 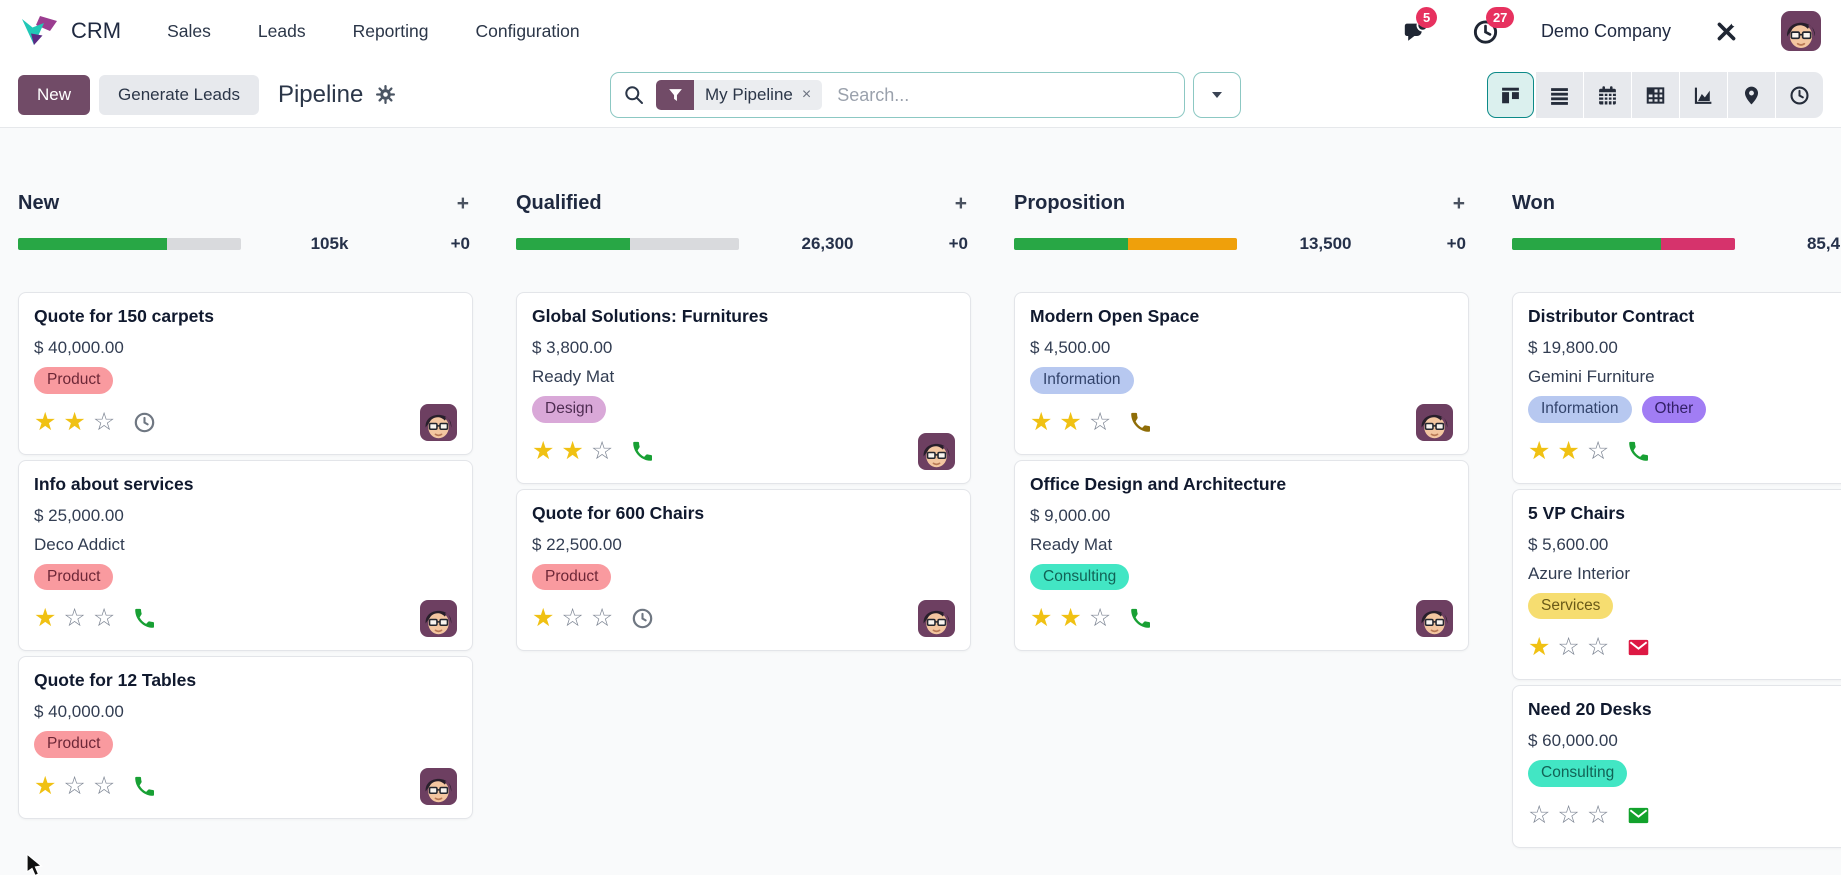 I want to click on menu-configuration: Configuration, so click(x=527, y=30).